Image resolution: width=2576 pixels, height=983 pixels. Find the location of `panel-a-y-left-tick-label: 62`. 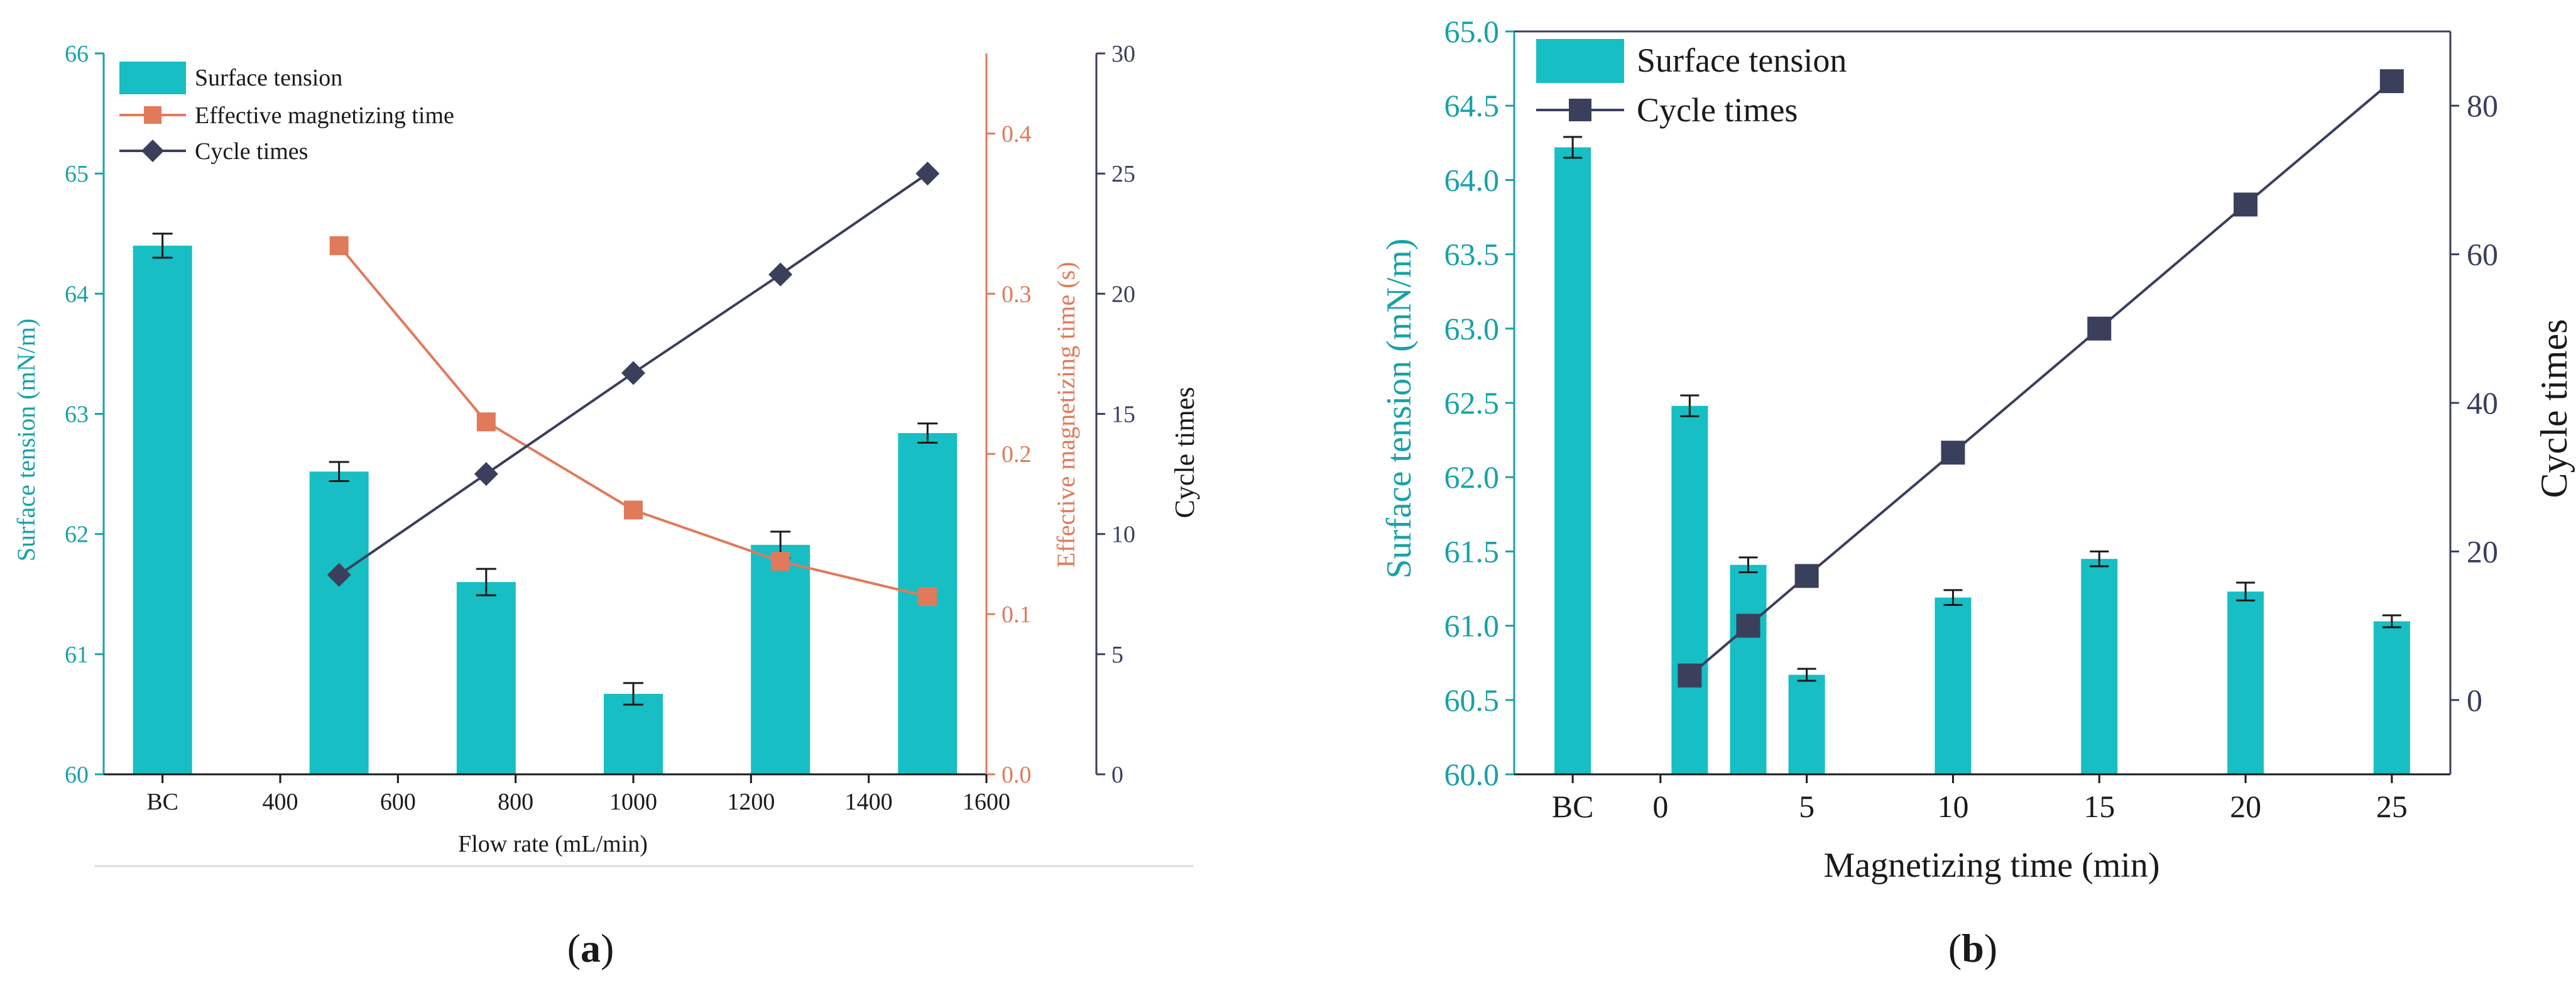

panel-a-y-left-tick-label: 62 is located at coordinates (77, 535).